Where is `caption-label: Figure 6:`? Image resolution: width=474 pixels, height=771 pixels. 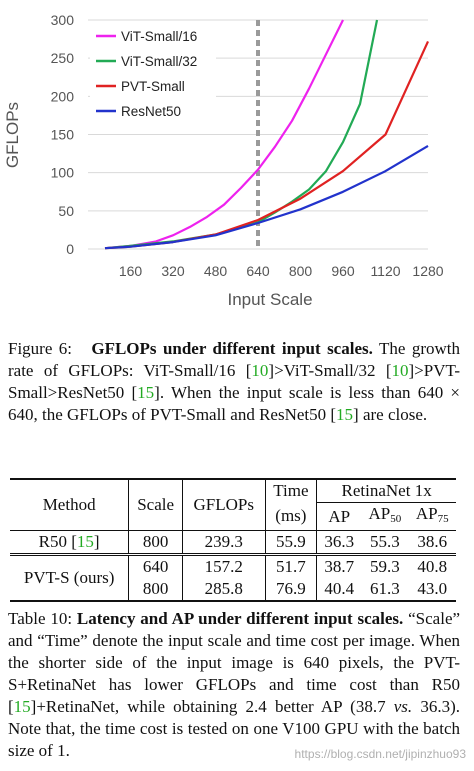 caption-label: Figure 6: is located at coordinates (40, 348).